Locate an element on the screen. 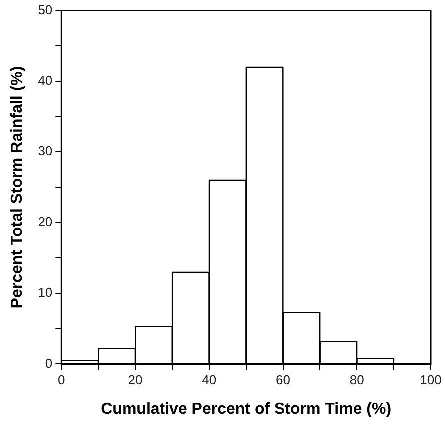  x-tick-label: 0 is located at coordinates (62, 380).